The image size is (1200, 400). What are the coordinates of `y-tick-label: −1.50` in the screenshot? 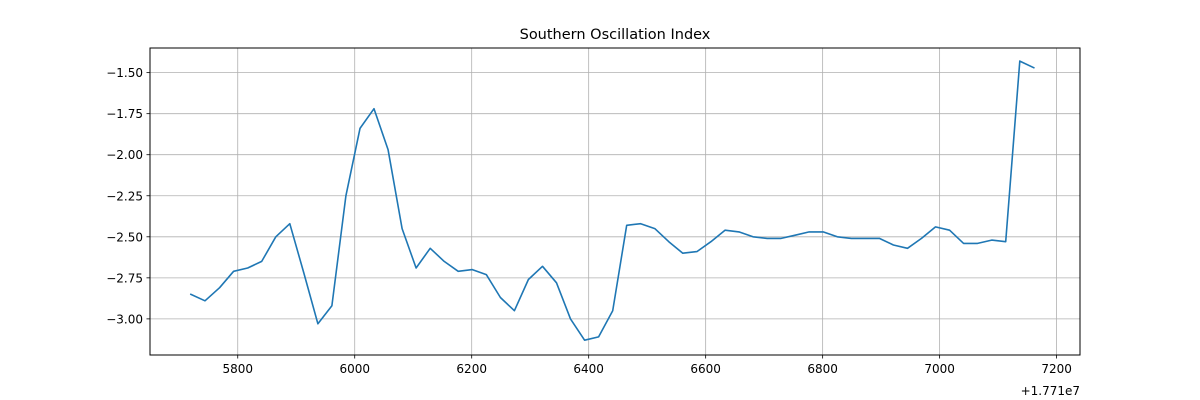 It's located at (124, 73).